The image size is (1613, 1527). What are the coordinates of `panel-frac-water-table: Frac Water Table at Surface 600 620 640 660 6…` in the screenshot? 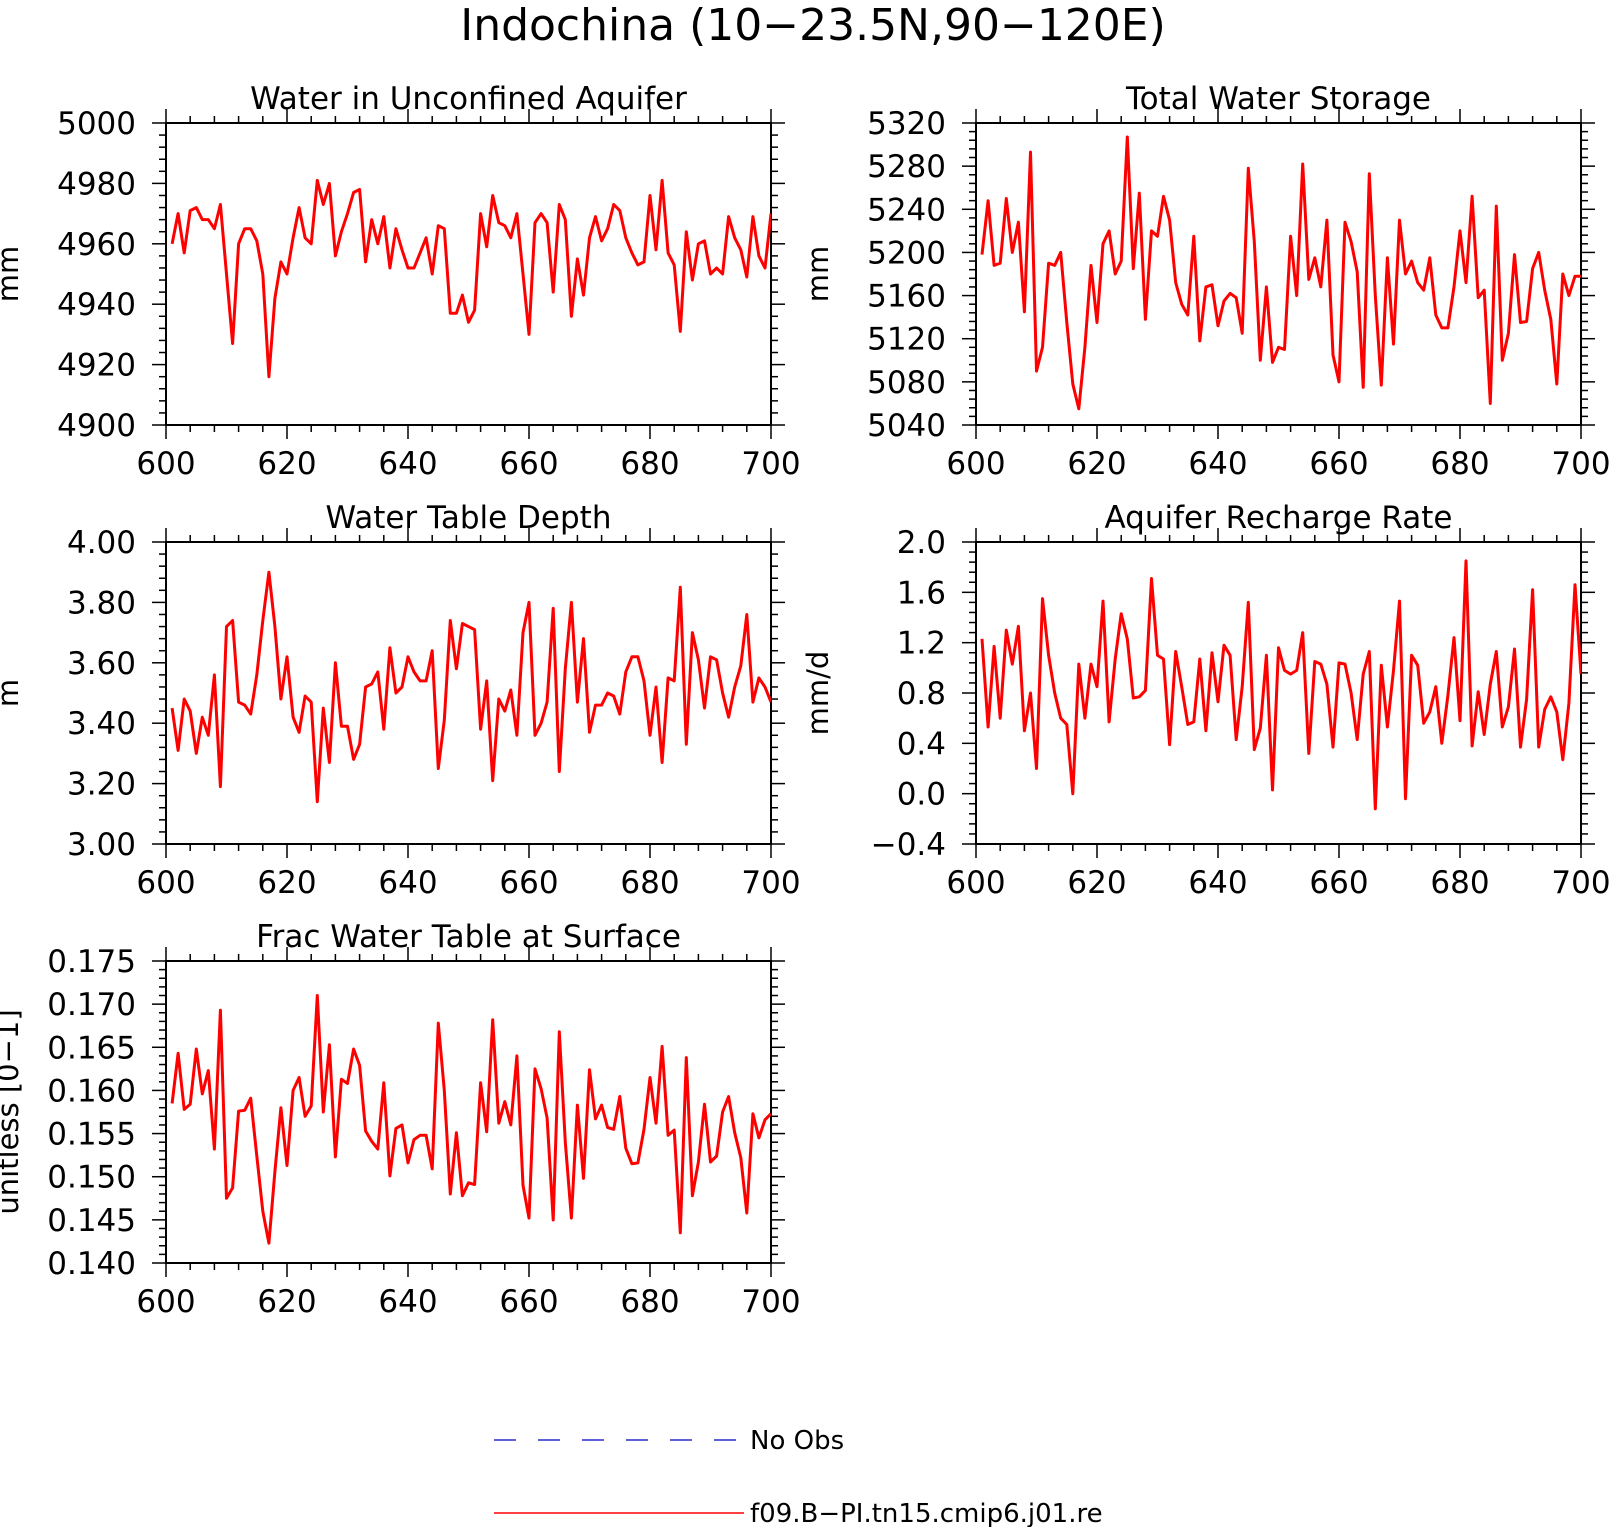 It's located at (400, 1119).